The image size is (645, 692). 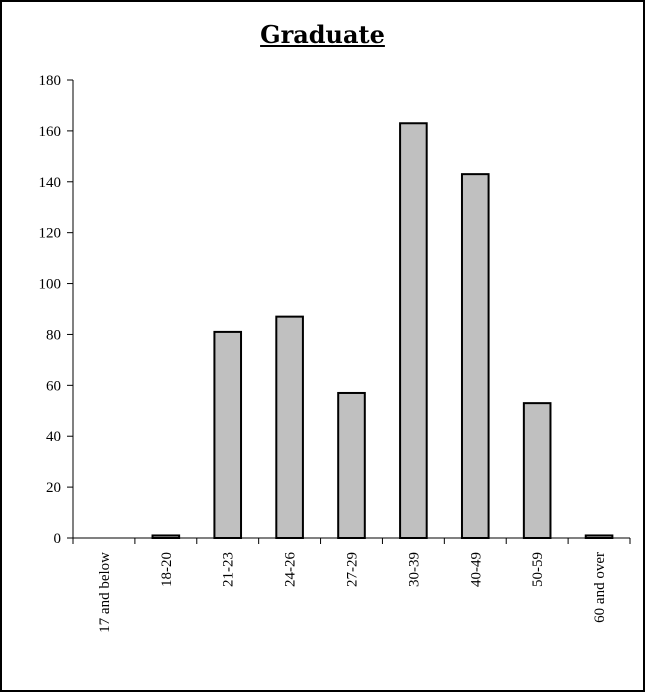 I want to click on y-tick-label: 180, so click(x=50, y=81).